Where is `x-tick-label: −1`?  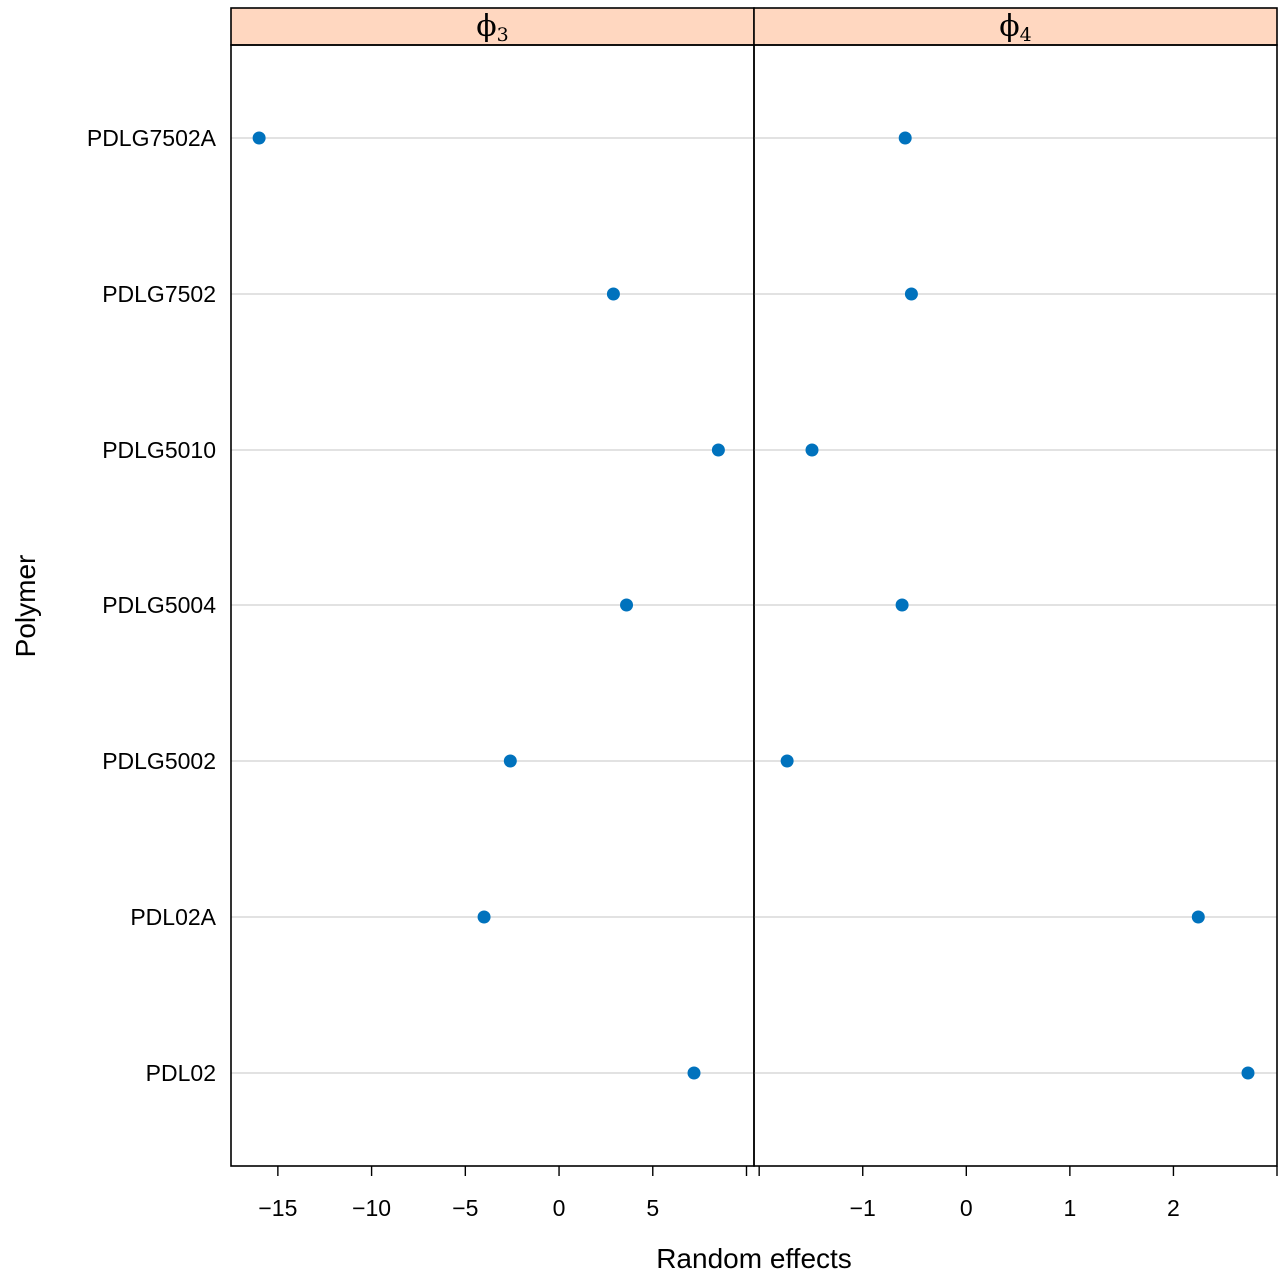 x-tick-label: −1 is located at coordinates (863, 1208).